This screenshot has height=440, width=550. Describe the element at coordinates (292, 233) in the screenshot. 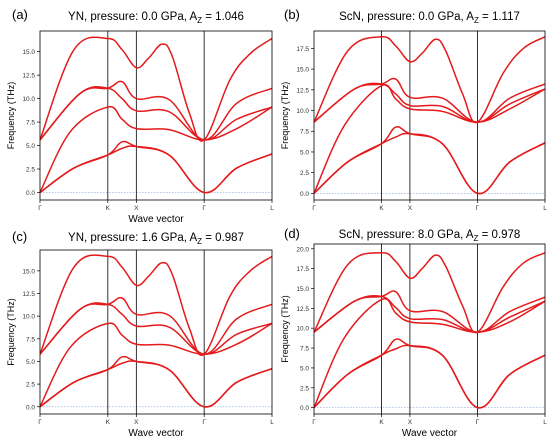

I see `panel-label: (d)` at that location.